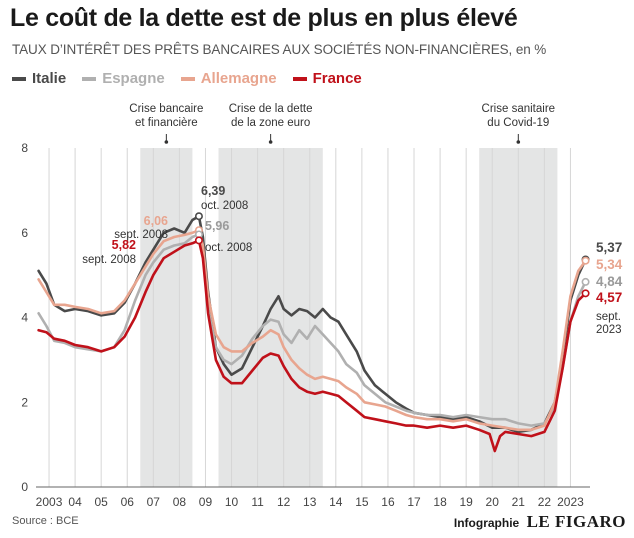 The width and height of the screenshot is (634, 538). I want to click on legend-item-italie: Italie, so click(39, 78).